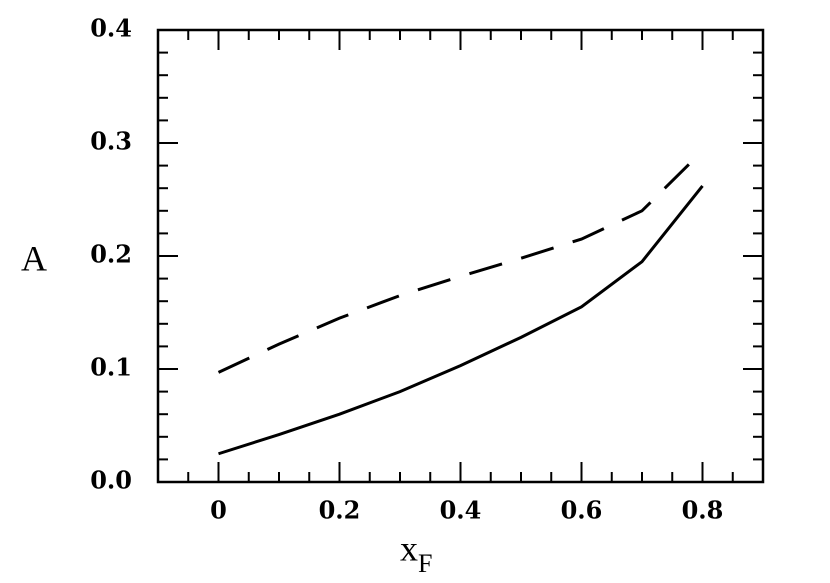  I want to click on x-tick-label: 0.8, so click(703, 510).